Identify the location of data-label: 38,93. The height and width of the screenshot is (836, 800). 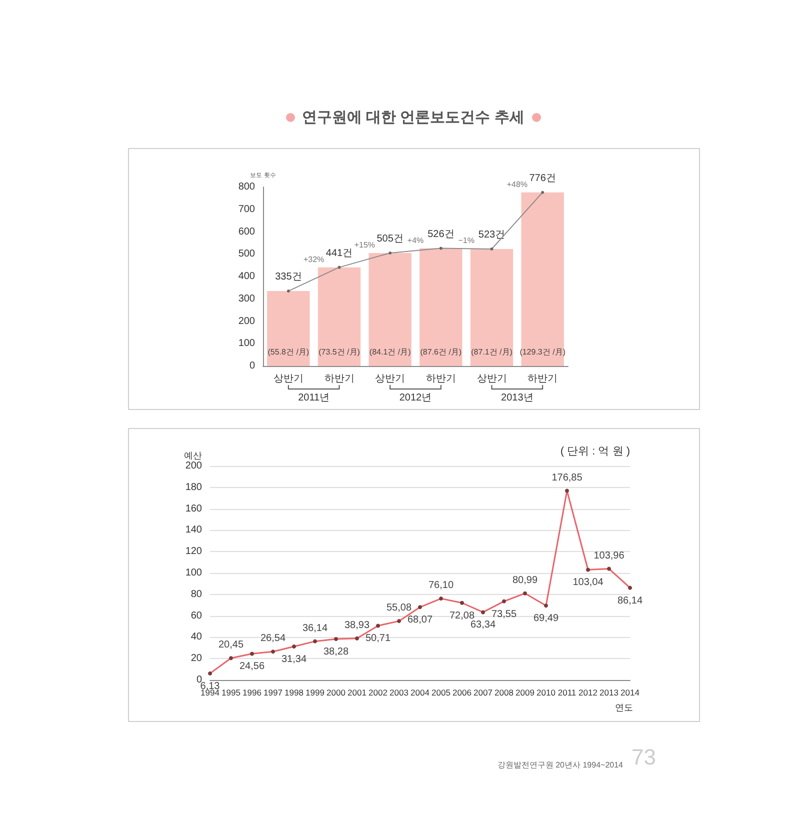
(357, 625).